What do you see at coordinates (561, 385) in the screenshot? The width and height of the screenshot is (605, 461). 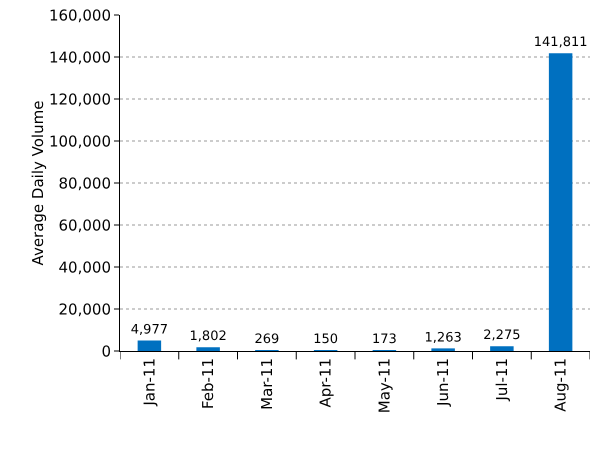 I see `x-tick-label: Aug-11` at bounding box center [561, 385].